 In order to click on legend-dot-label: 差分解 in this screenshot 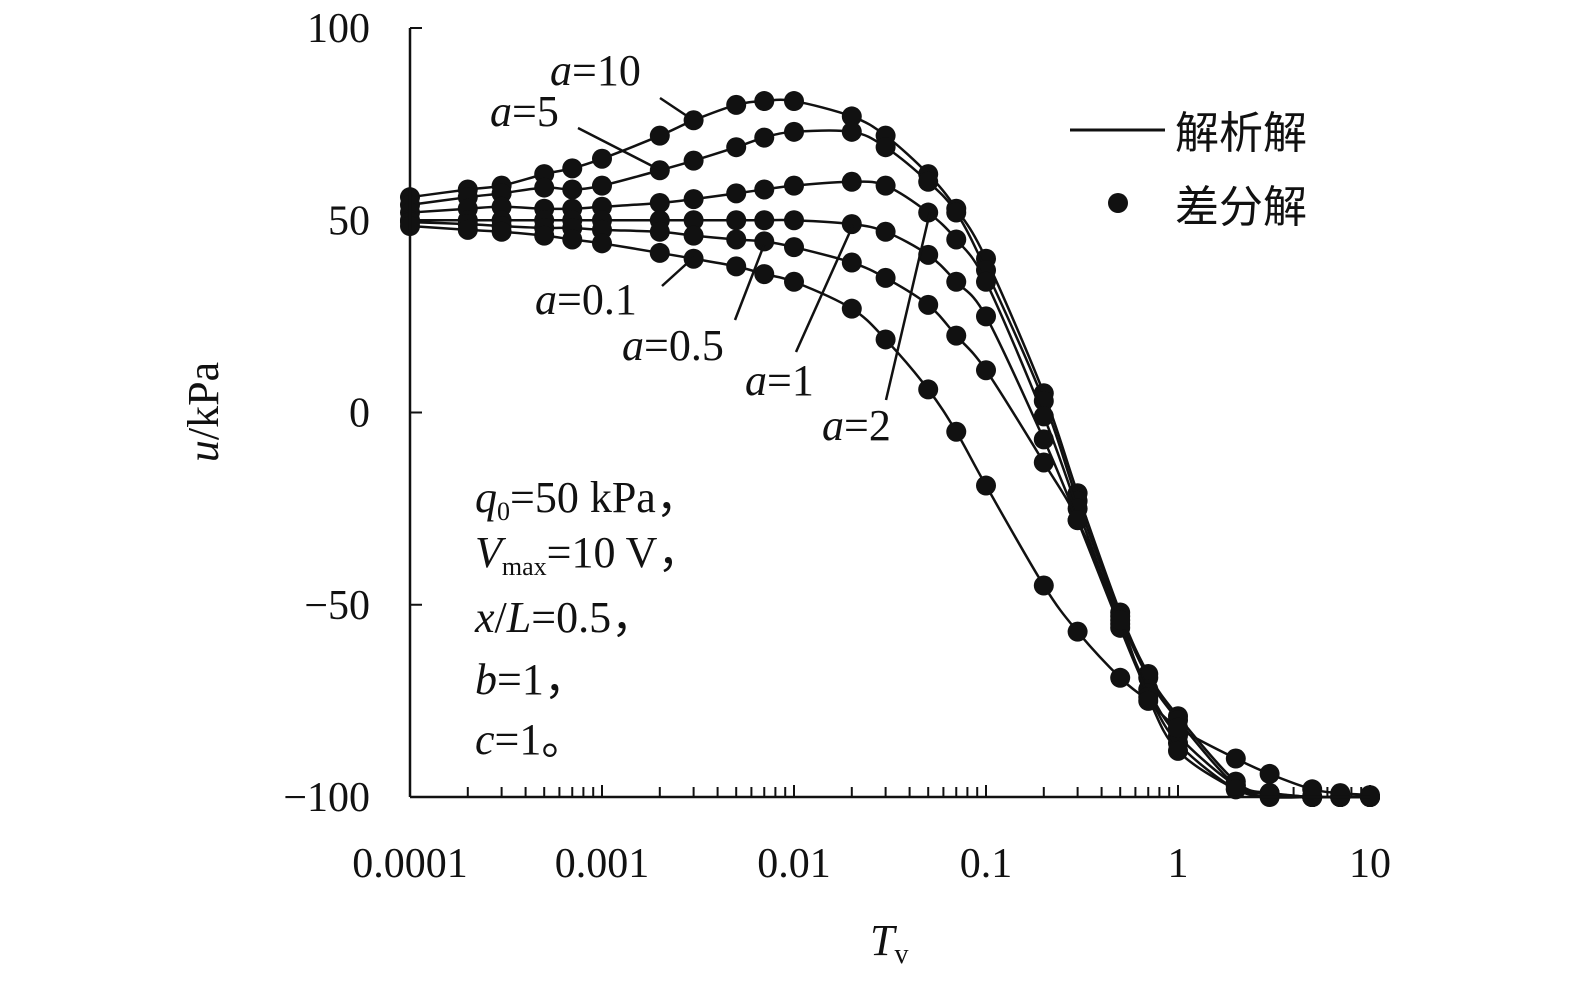, I will do `click(1241, 207)`.